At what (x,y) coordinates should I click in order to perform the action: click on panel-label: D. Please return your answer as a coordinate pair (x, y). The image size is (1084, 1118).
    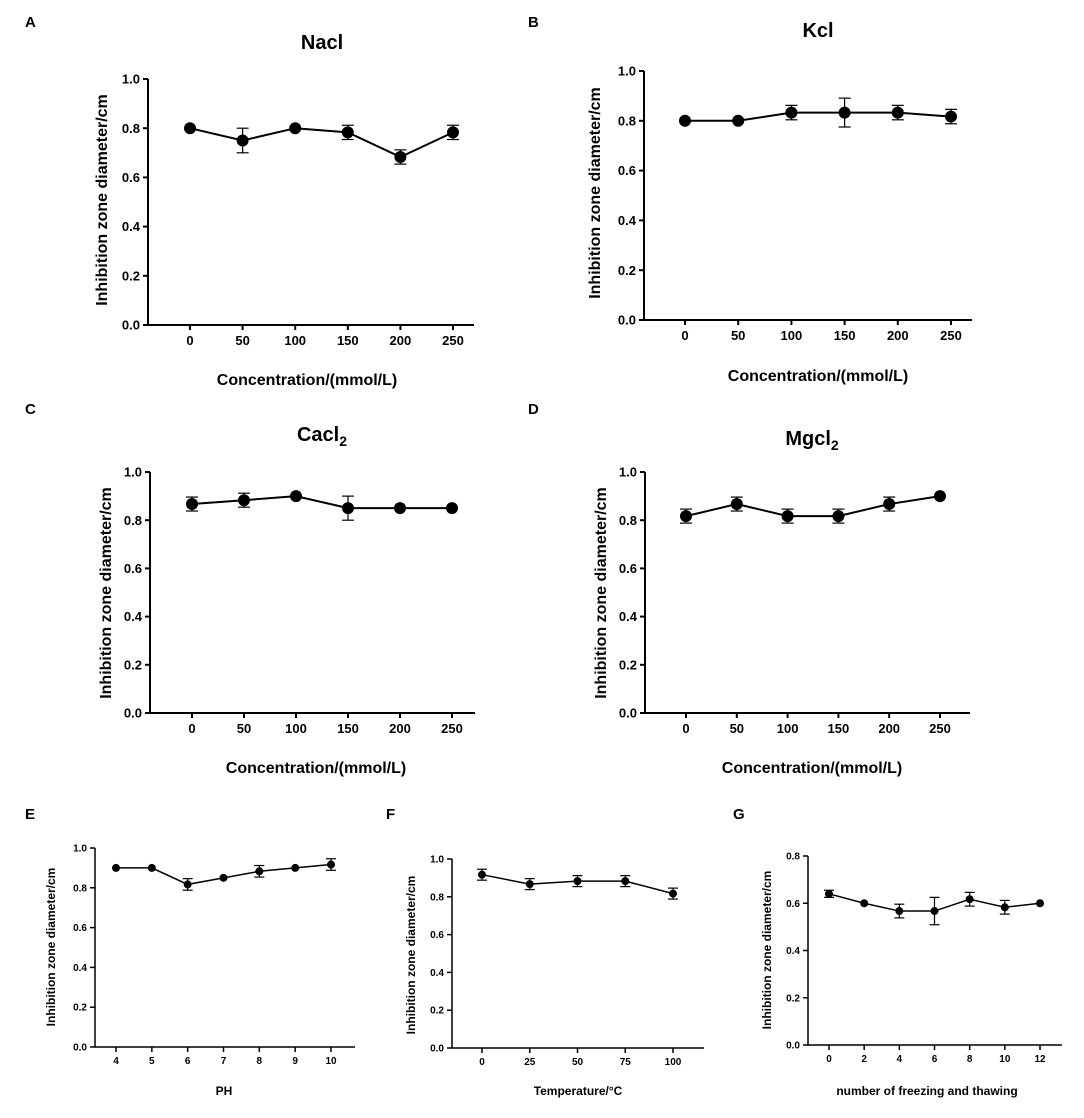
    Looking at the image, I should click on (533, 409).